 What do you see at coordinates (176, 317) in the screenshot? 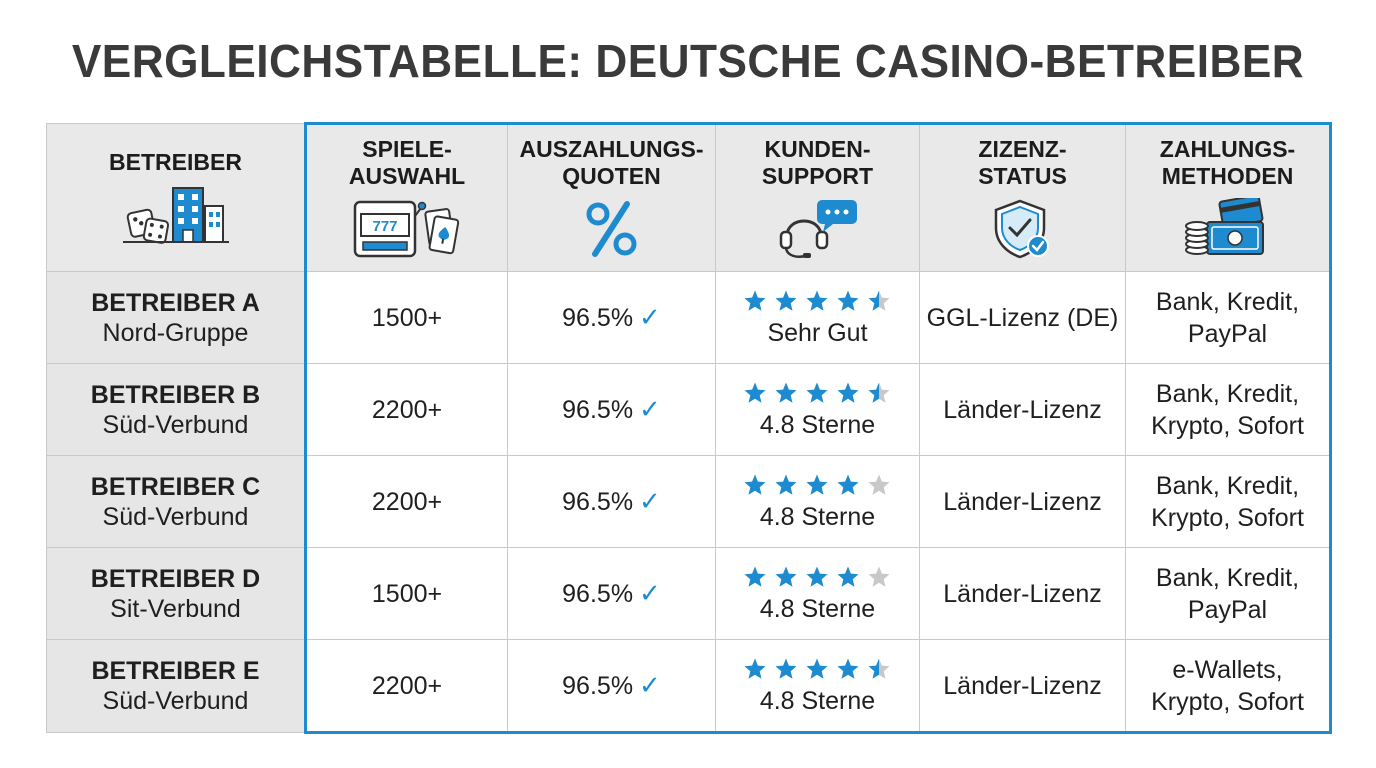
I see `operator-cell: BETREIBER A Nord-Gruppe` at bounding box center [176, 317].